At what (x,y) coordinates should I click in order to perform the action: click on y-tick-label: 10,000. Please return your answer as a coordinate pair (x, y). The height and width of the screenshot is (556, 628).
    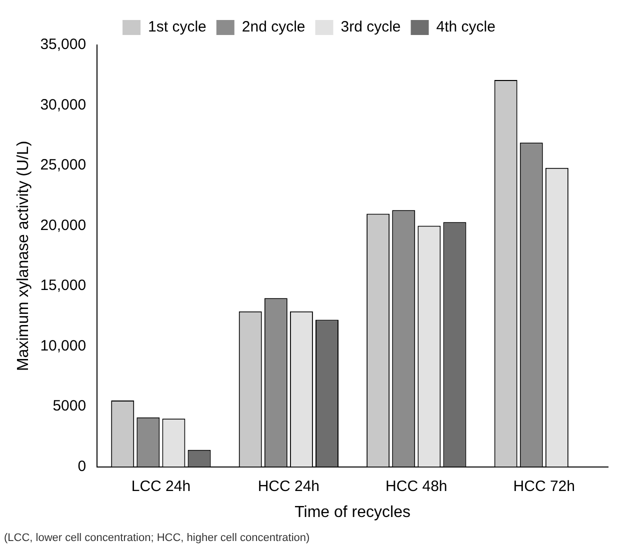
    Looking at the image, I should click on (63, 345).